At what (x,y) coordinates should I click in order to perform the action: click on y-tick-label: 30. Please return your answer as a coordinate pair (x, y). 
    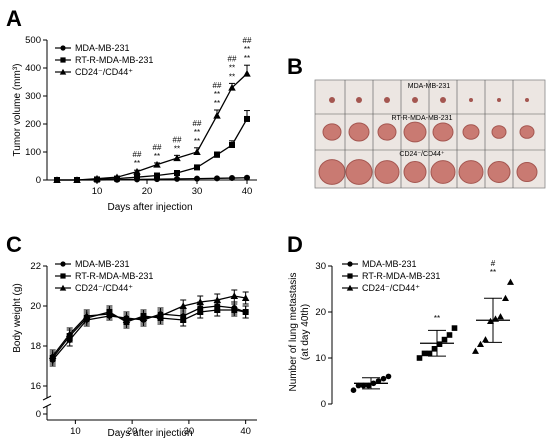
    Looking at the image, I should click on (320, 266).